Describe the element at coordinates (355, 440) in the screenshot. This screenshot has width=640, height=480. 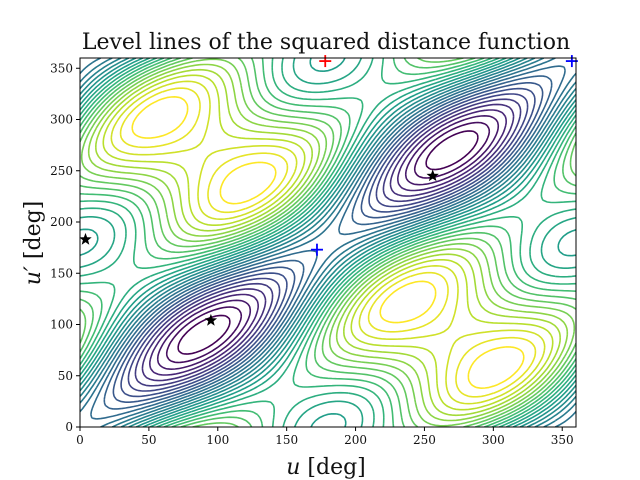
I see `x-tick-label: 200` at that location.